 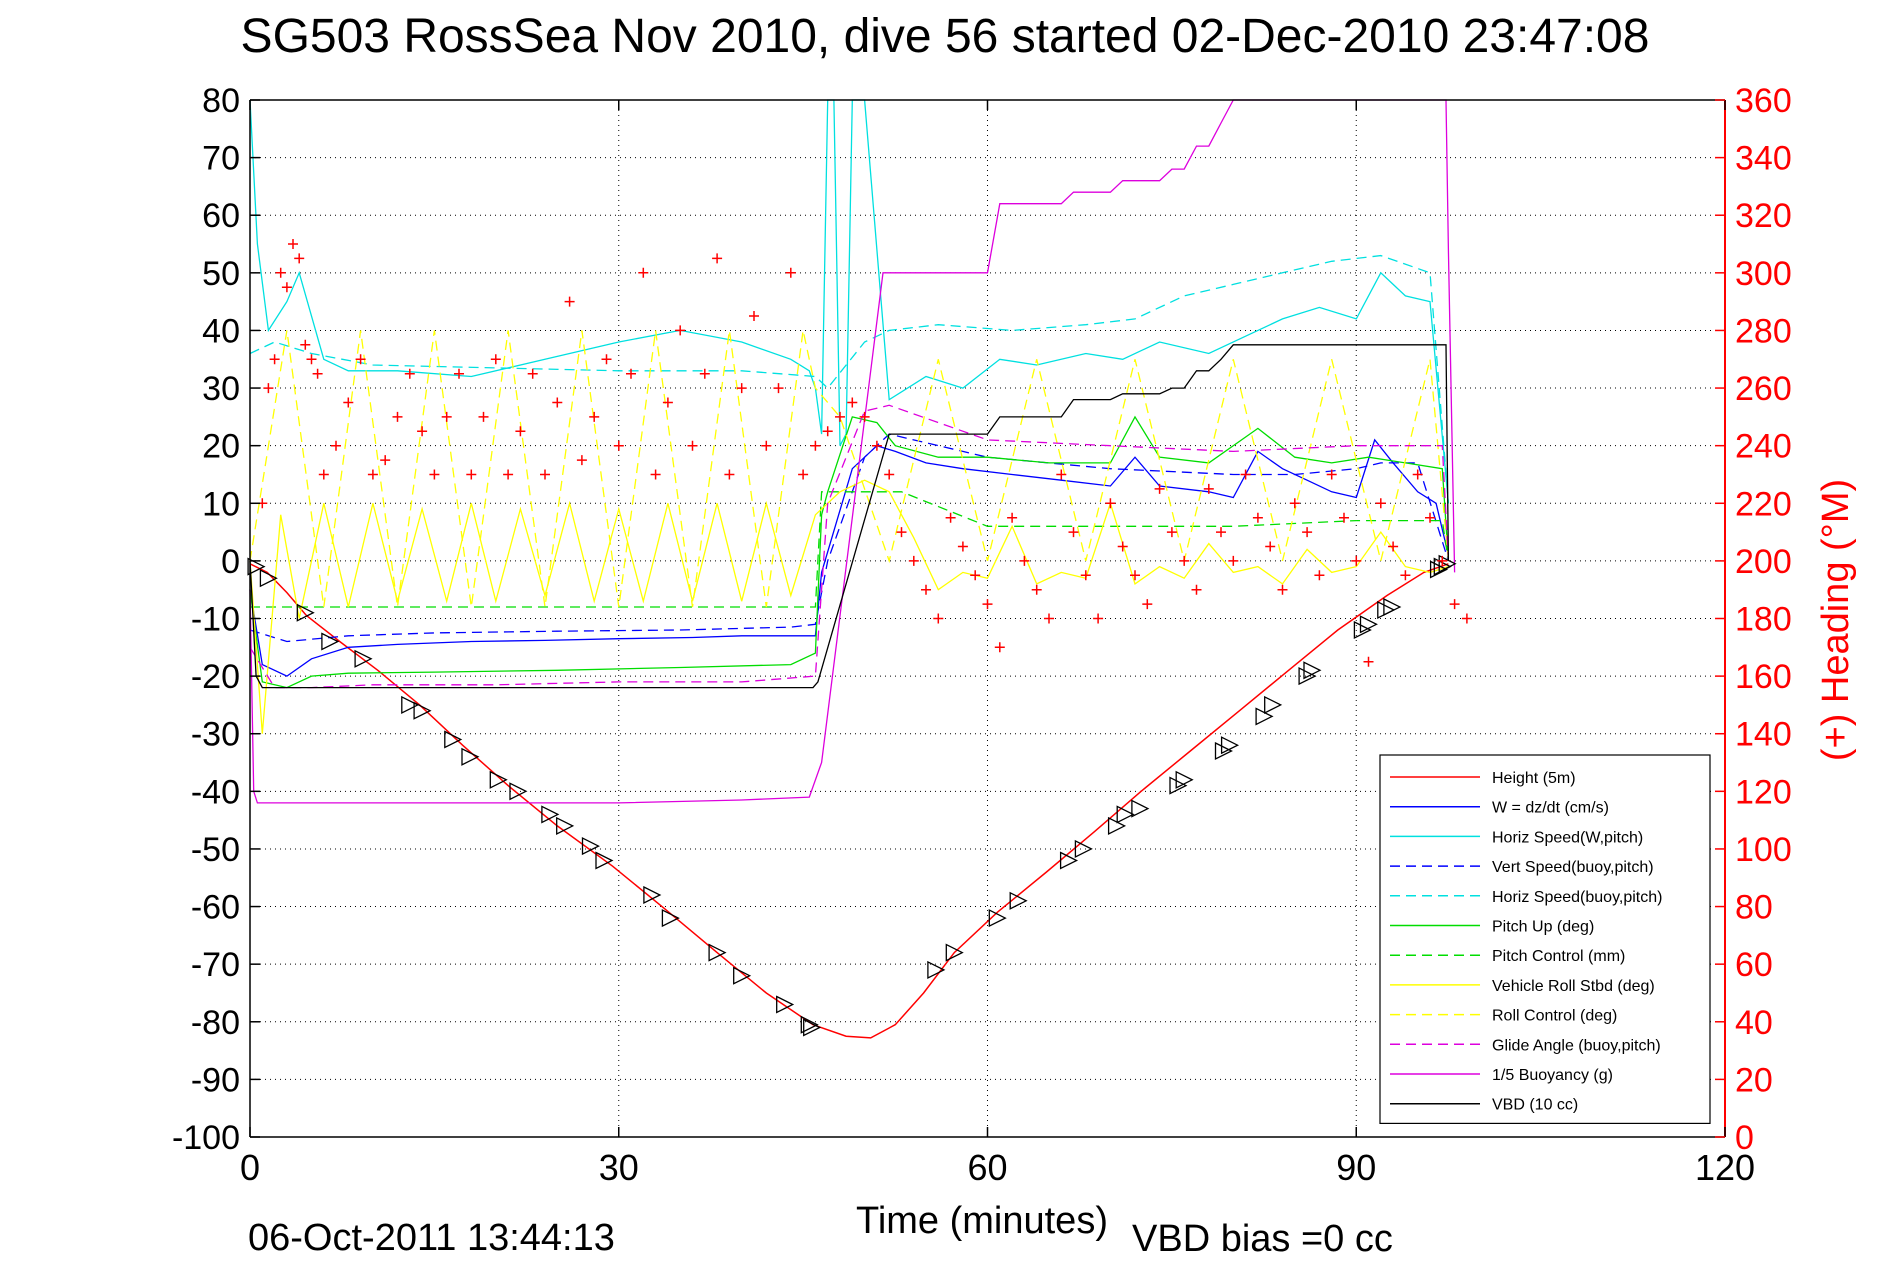 What do you see at coordinates (221, 159) in the screenshot?
I see `y-tick-label-1: 70` at bounding box center [221, 159].